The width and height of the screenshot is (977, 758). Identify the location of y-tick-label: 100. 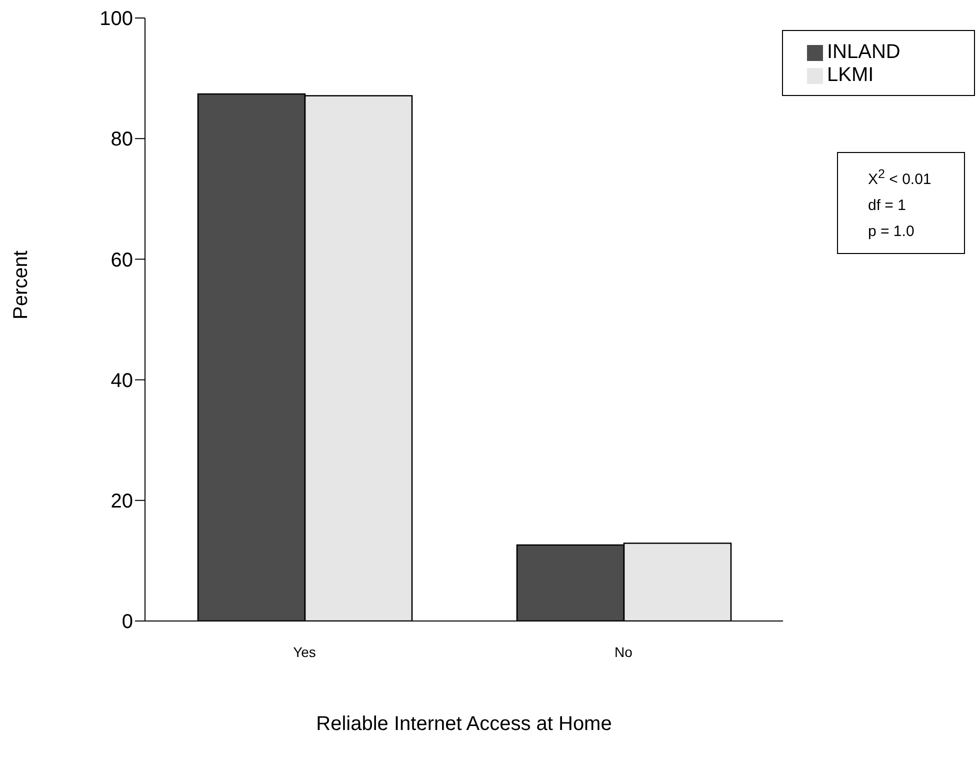
(116, 19).